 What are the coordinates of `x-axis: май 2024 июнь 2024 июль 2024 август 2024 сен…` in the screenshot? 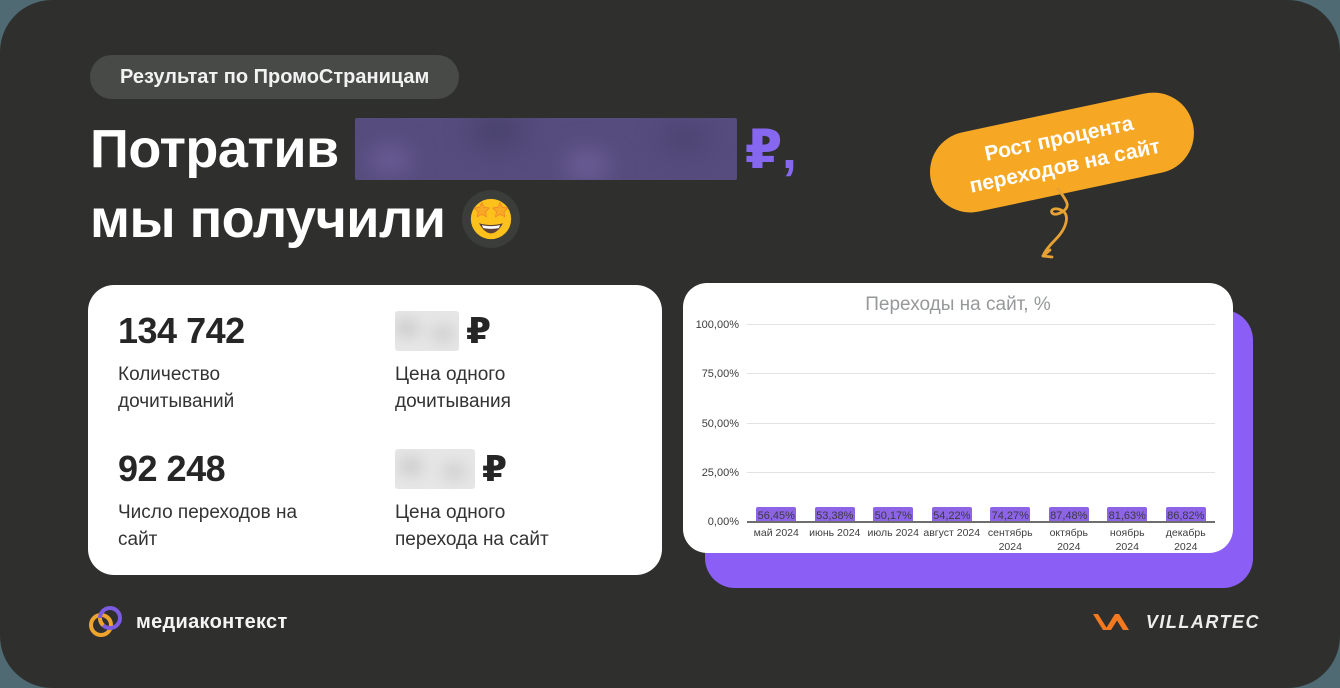 It's located at (981, 540).